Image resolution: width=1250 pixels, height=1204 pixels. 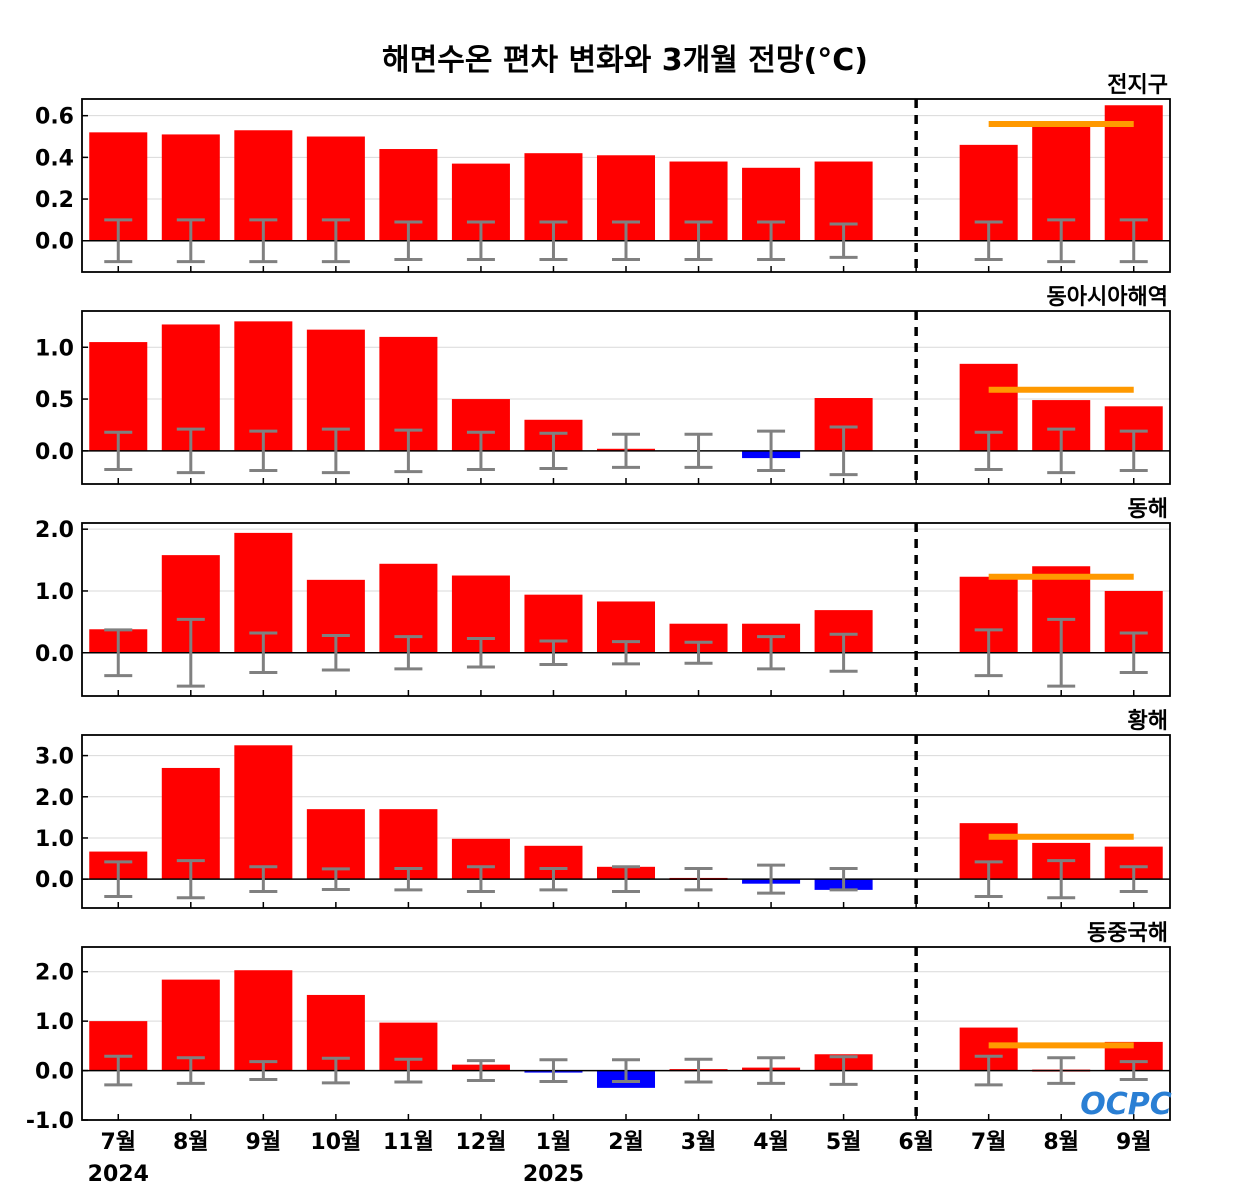 What do you see at coordinates (1127, 933) in the screenshot?
I see `panel-title: 동중국해` at bounding box center [1127, 933].